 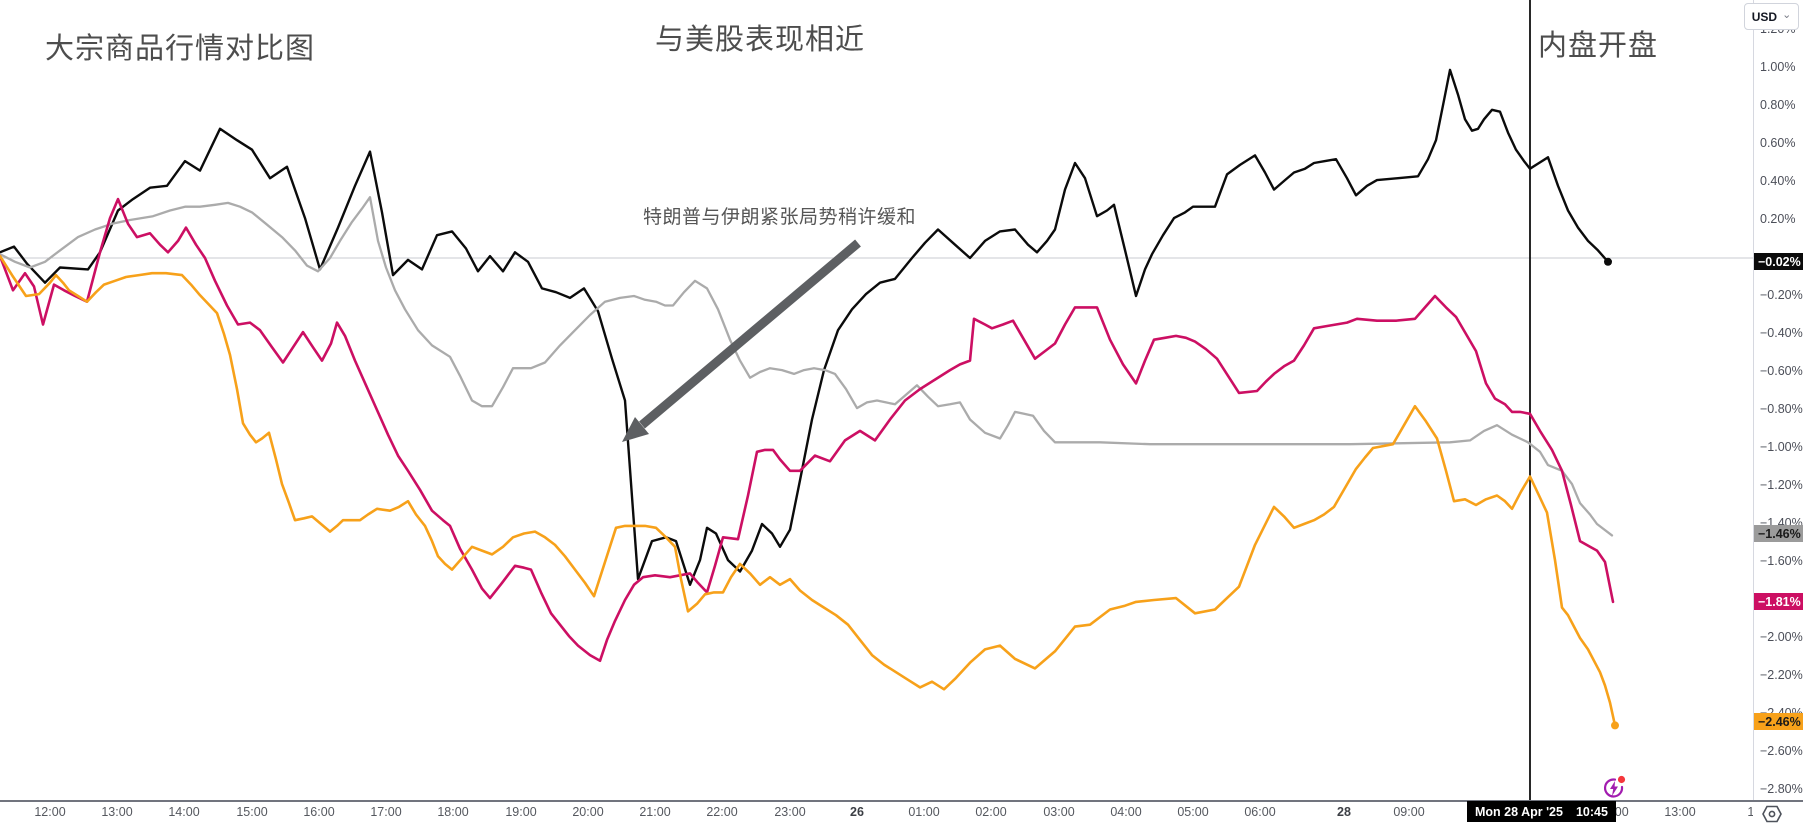 I want to click on time-tick-label: 09:00, so click(x=1409, y=812).